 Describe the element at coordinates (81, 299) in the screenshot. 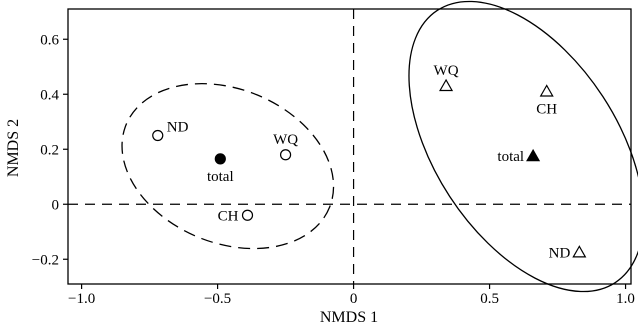

I see `x-tick-label: −1.0` at that location.